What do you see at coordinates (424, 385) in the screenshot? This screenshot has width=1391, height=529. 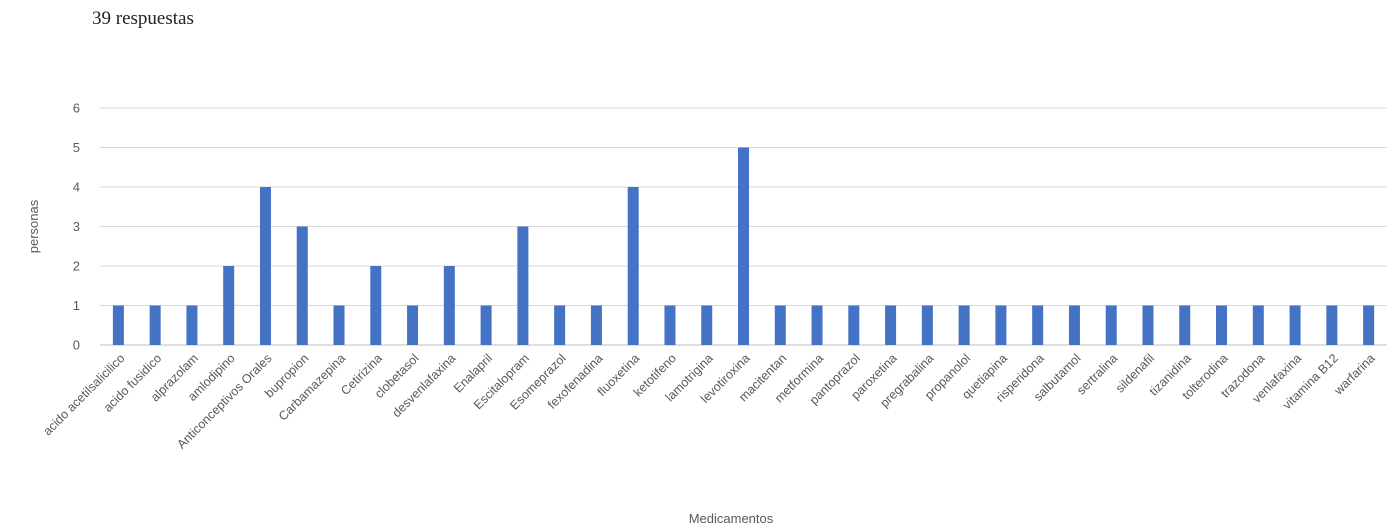 I see `x-tick-label: desvenlafaxina` at bounding box center [424, 385].